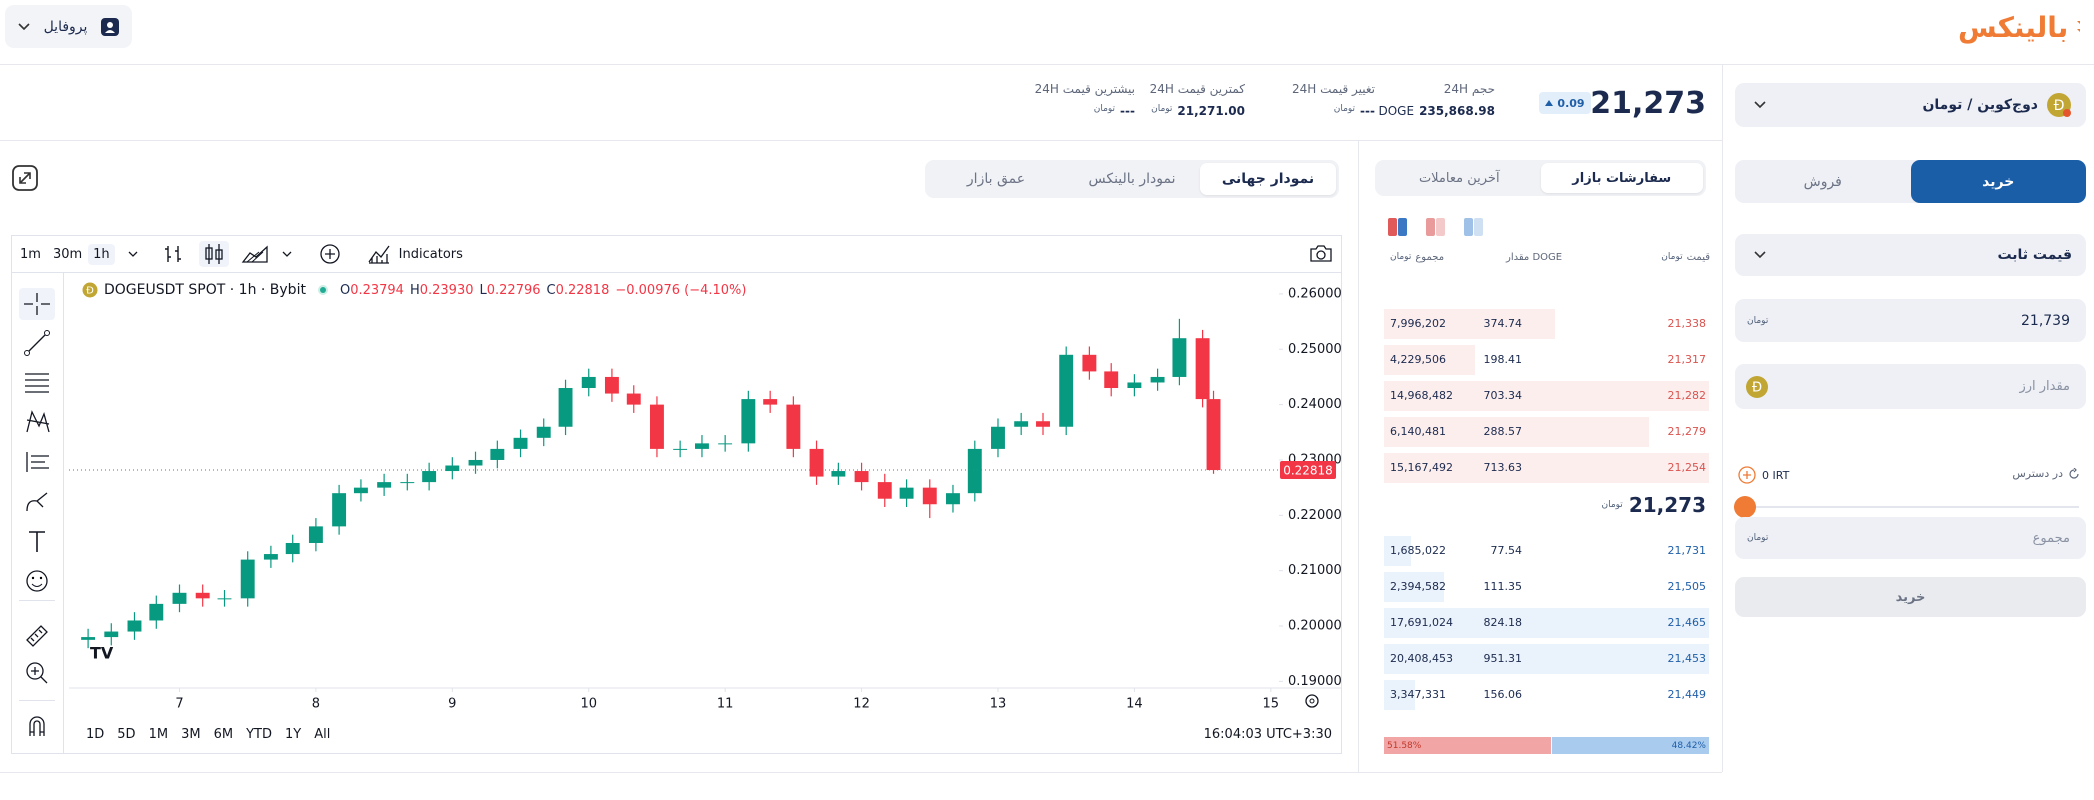  Describe the element at coordinates (1547, 324) in the screenshot. I see `ask-row: 21,338 374.74 7,996,202` at that location.